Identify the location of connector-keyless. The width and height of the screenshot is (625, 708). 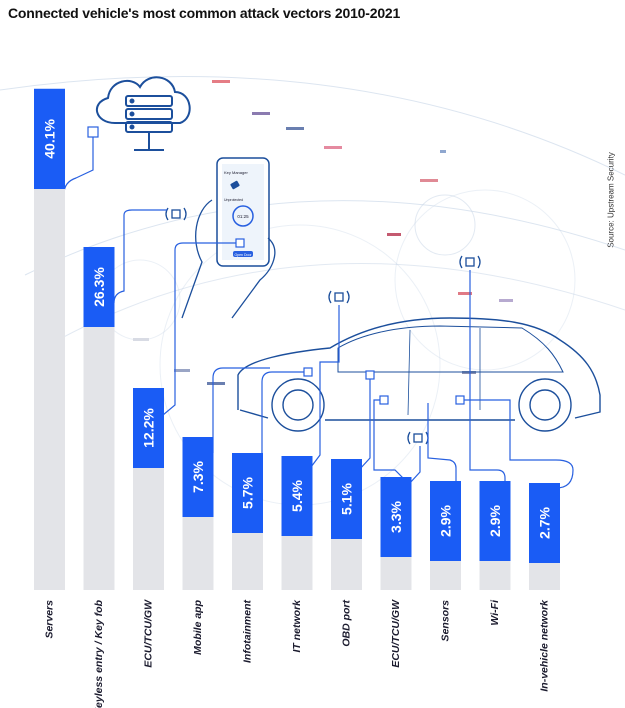
(140, 256).